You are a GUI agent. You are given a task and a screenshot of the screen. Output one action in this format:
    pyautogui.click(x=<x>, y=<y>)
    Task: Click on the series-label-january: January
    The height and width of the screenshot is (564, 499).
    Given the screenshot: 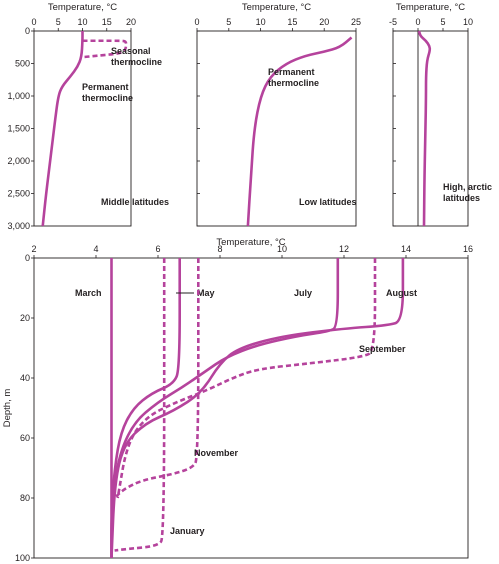 What is the action you would take?
    pyautogui.click(x=187, y=531)
    